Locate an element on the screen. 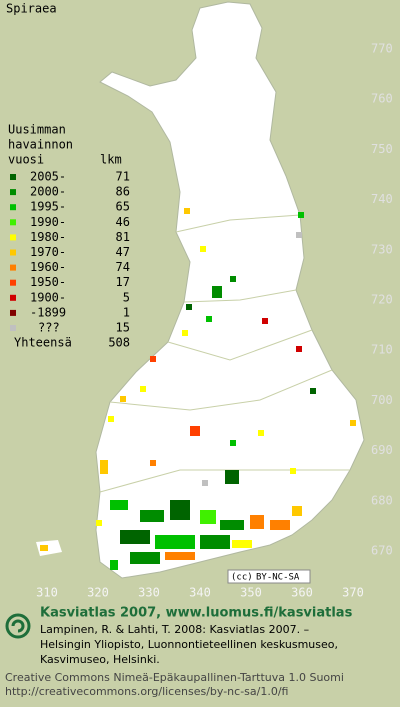 This screenshot has height=707, width=400. y-grid-label: 700 is located at coordinates (382, 400).